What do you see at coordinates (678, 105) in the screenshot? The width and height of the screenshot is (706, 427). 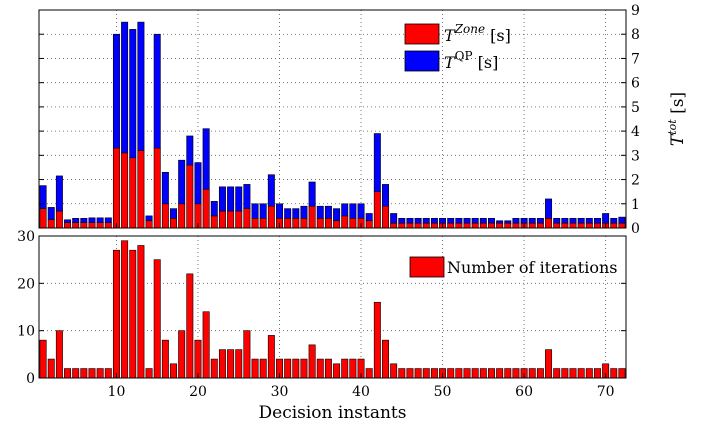 I see `y-axis-label-unit: [s]` at bounding box center [678, 105].